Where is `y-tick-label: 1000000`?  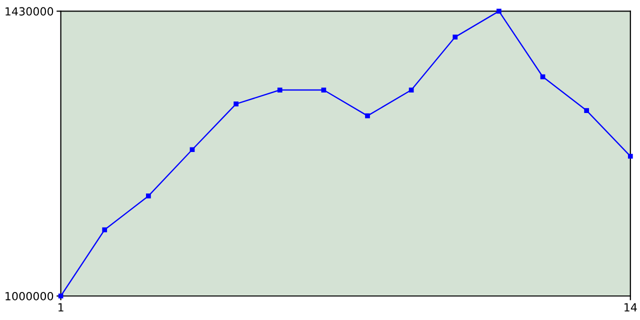 y-tick-label: 1000000 is located at coordinates (30, 296).